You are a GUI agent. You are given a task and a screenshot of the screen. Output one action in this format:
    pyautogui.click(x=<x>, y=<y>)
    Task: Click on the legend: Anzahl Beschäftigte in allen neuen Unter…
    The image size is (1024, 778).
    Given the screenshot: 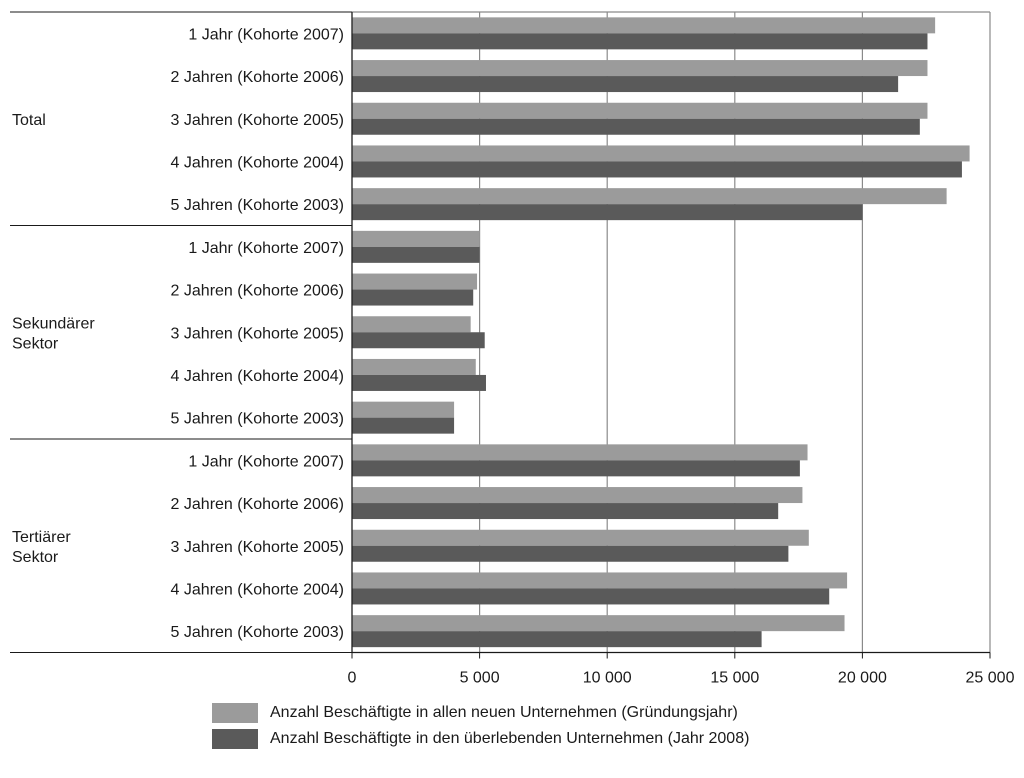 What is the action you would take?
    pyautogui.click(x=480, y=726)
    